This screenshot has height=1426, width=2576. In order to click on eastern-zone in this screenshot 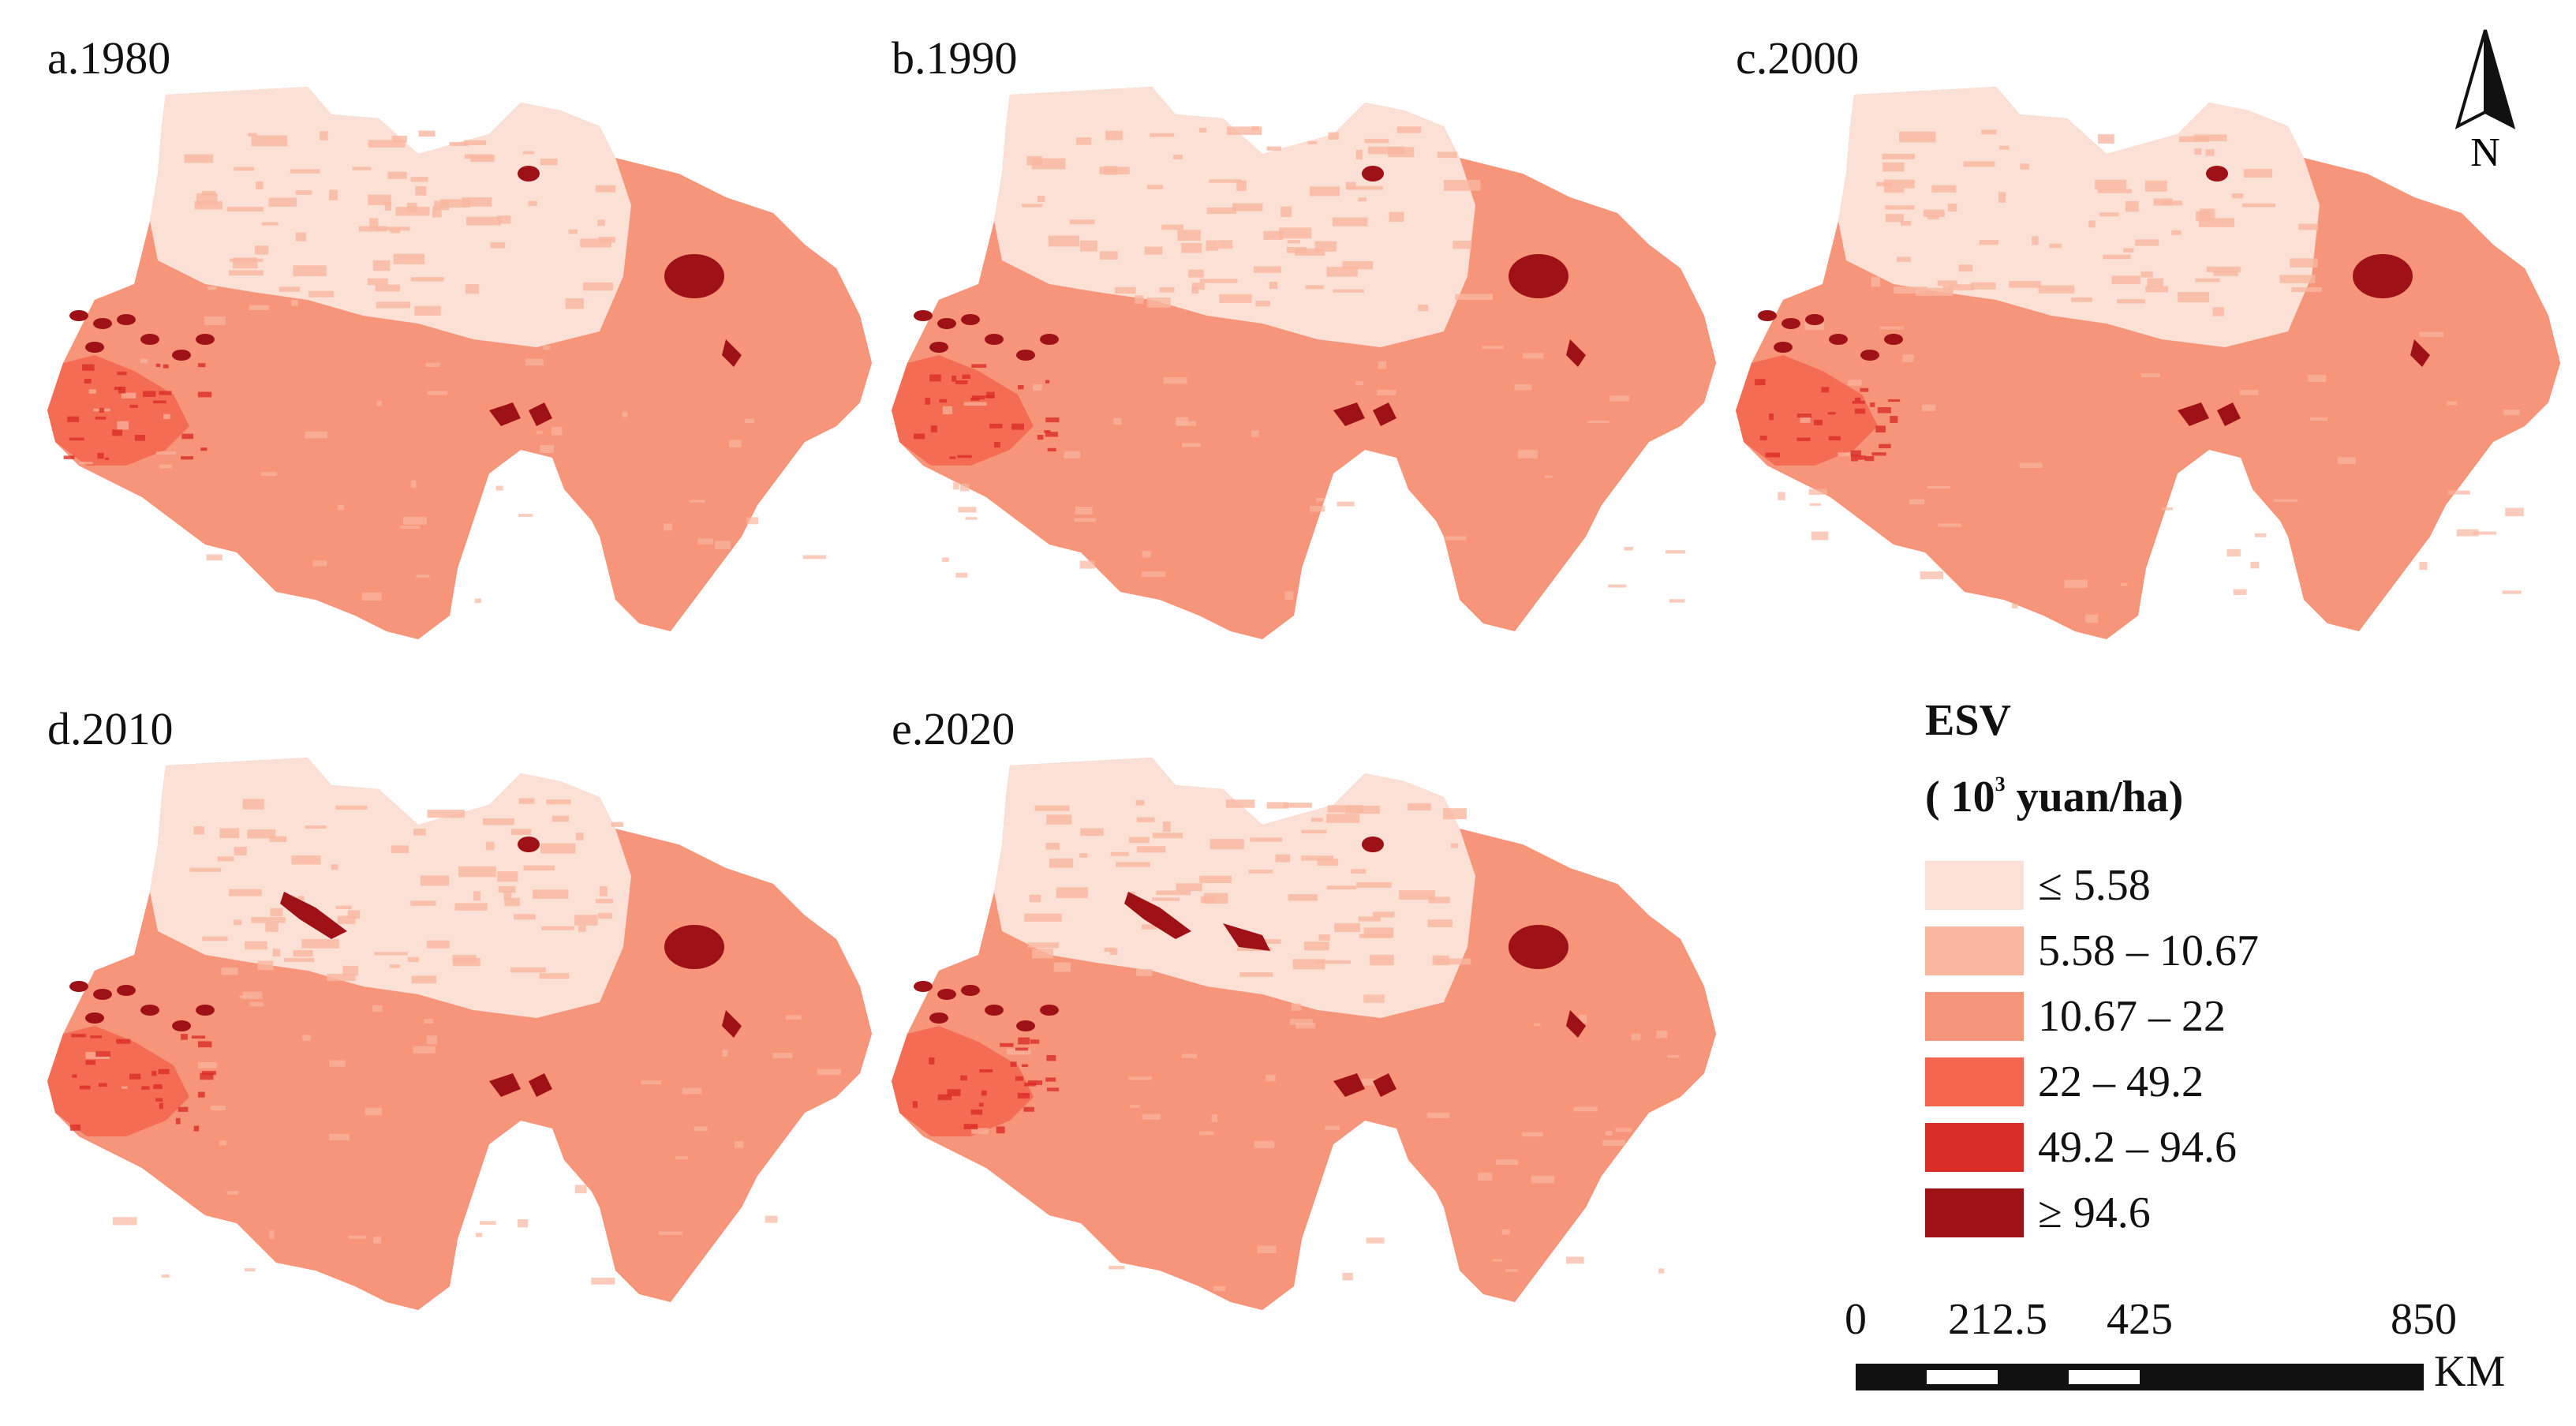, I will do `click(1580, 339)`.